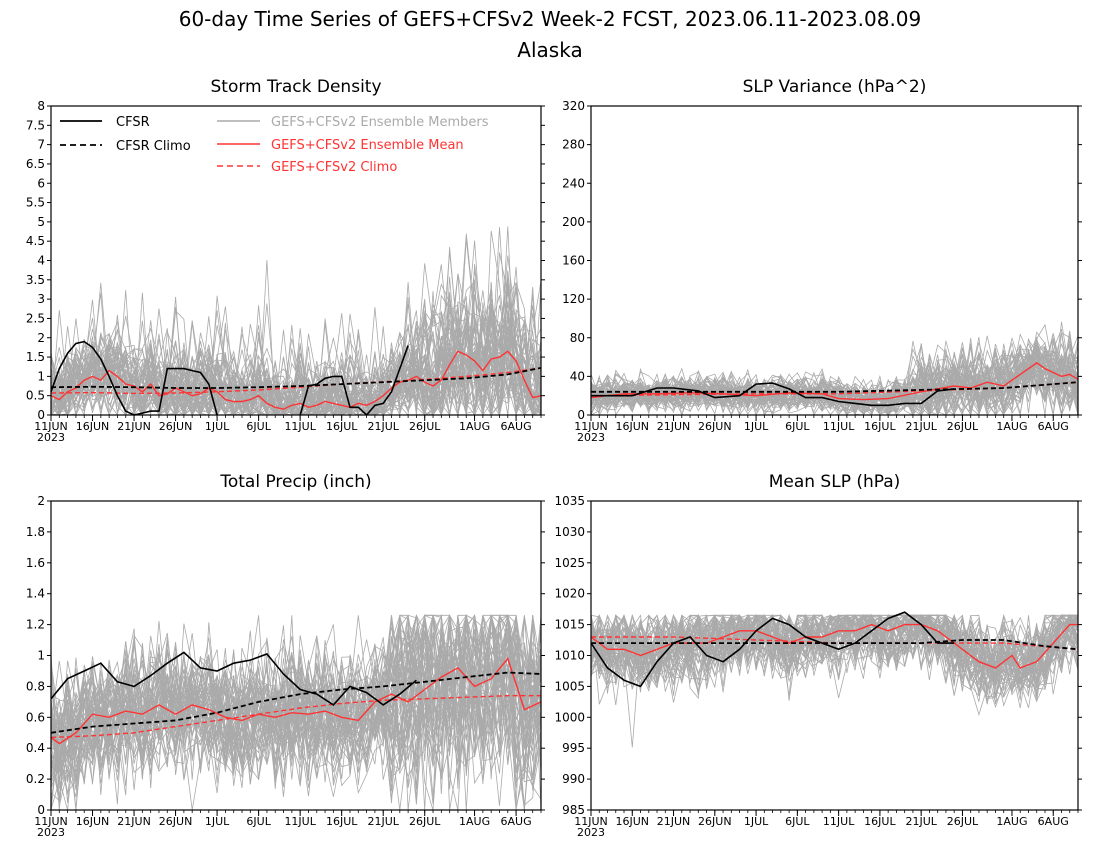  Describe the element at coordinates (35, 318) in the screenshot. I see `y-tick-label: 2.5` at that location.